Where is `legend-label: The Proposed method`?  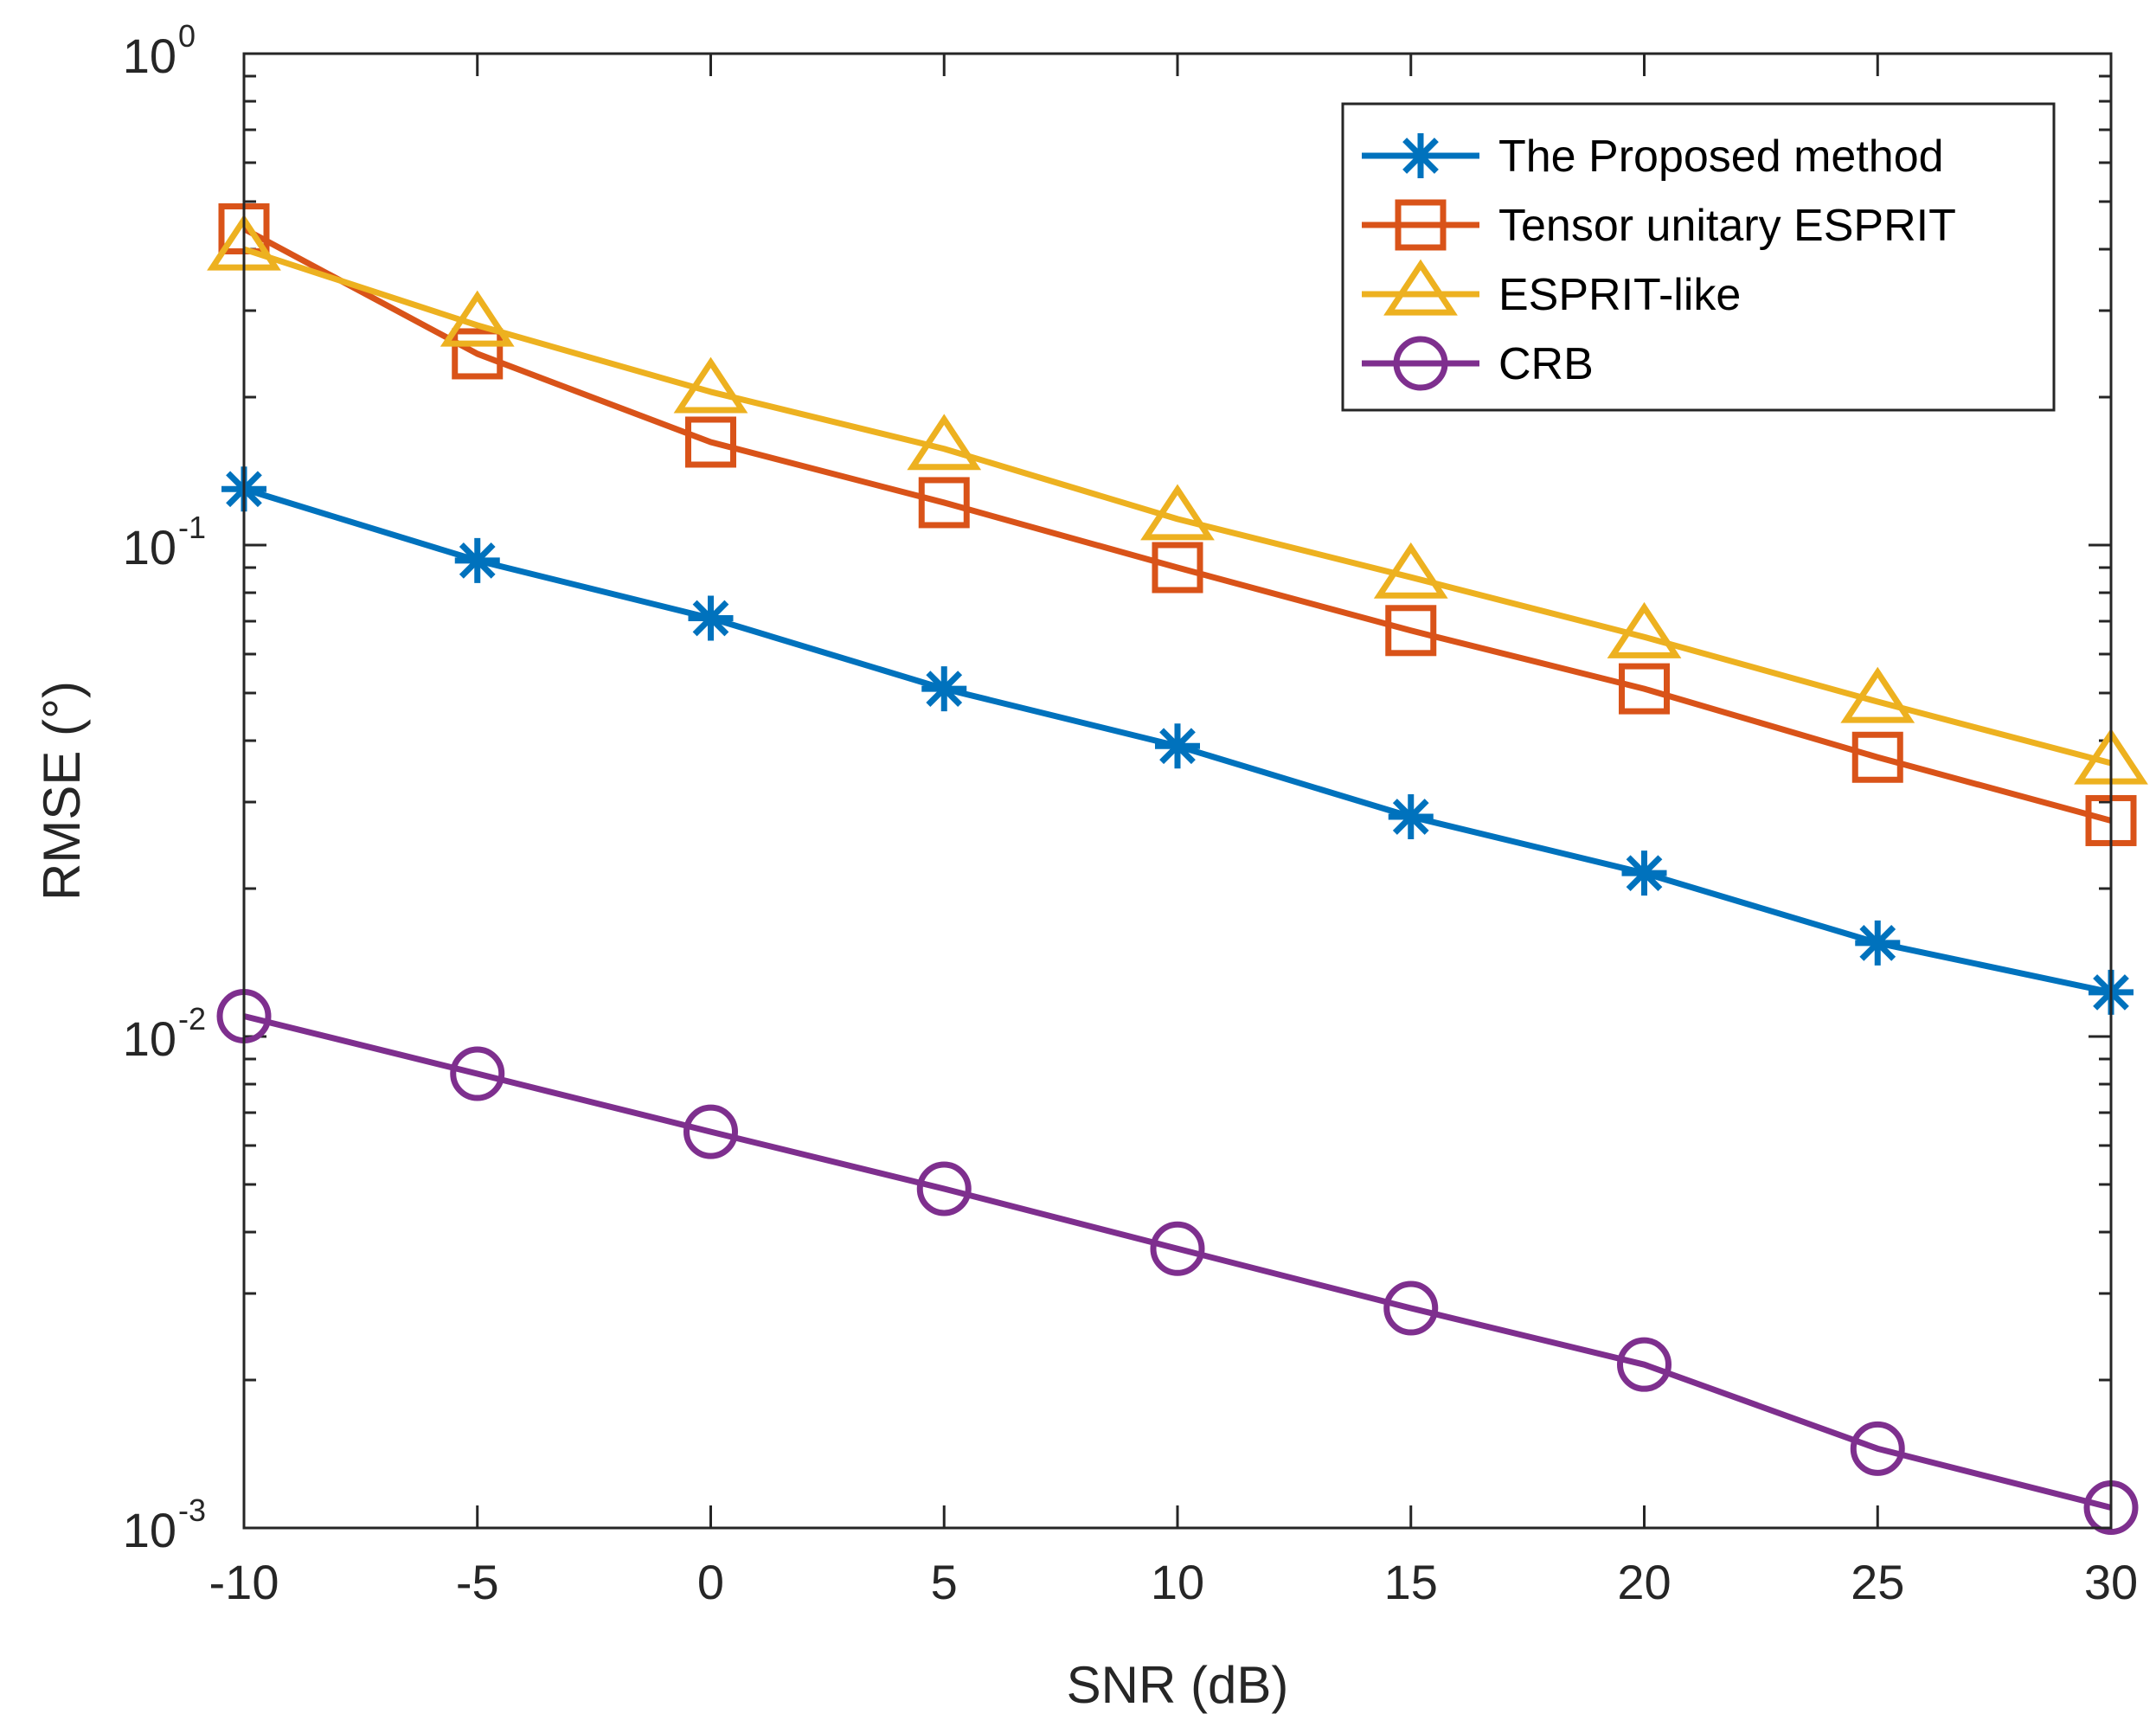
legend-label: The Proposed method is located at coordinates (1721, 157).